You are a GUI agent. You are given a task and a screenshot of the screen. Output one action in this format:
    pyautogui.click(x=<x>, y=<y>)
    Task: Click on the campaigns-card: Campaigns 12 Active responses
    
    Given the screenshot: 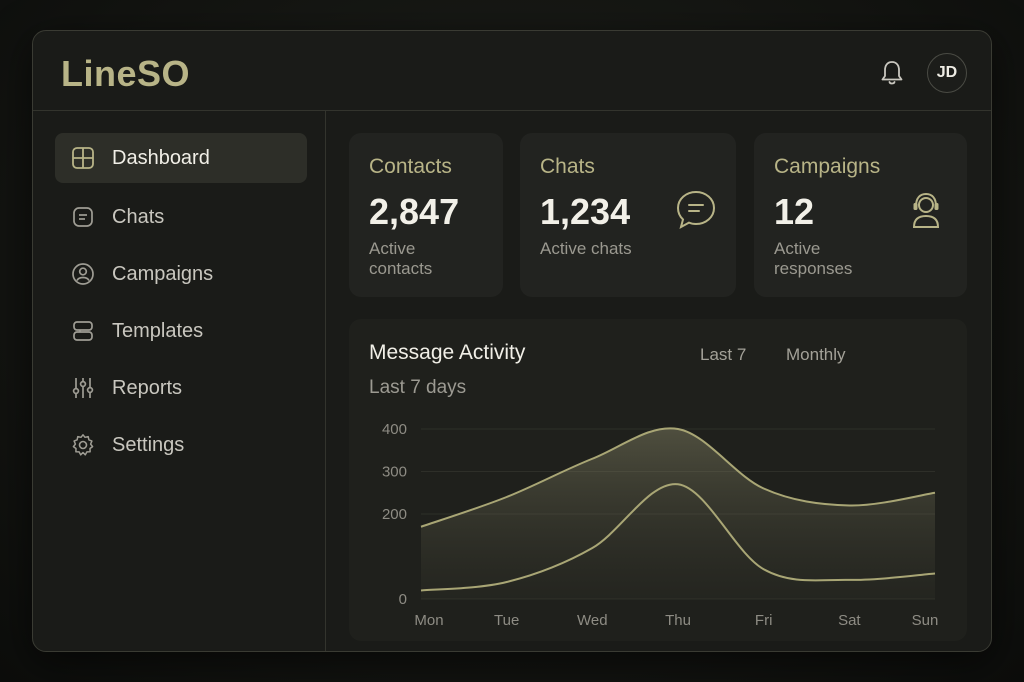 What is the action you would take?
    pyautogui.click(x=860, y=215)
    